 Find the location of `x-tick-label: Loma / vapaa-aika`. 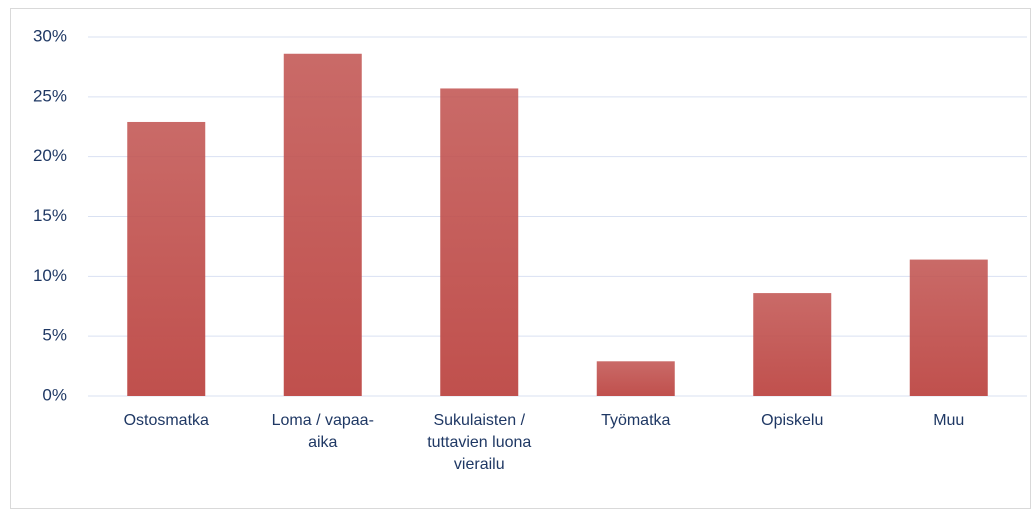

x-tick-label: Loma / vapaa-aika is located at coordinates (322, 431).